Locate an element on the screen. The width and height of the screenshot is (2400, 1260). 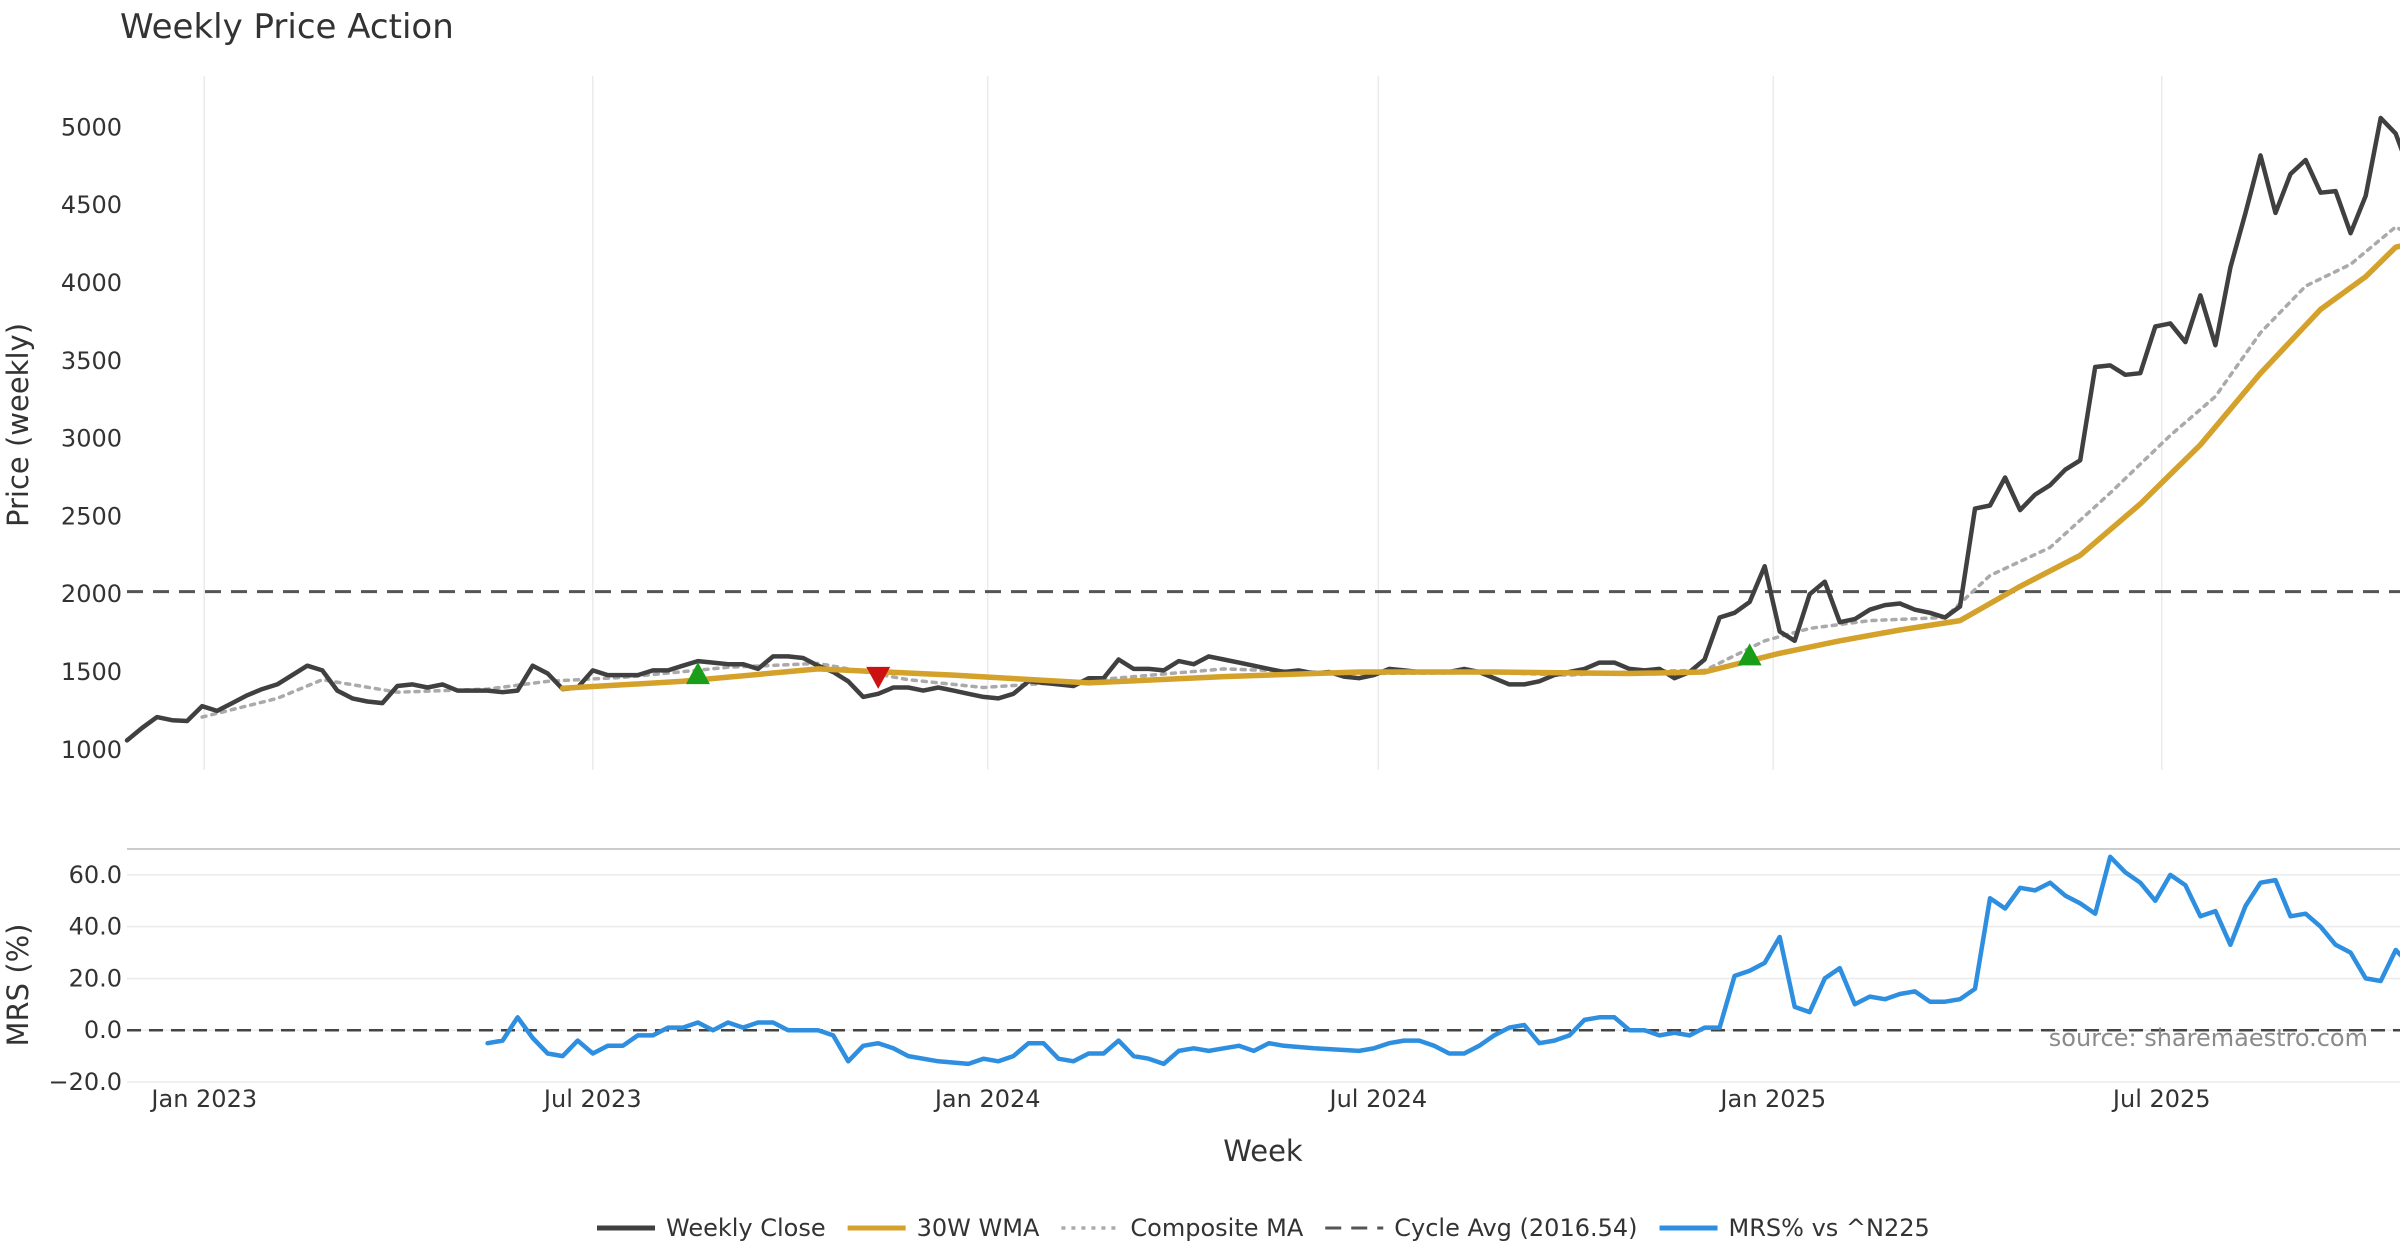
price-y-axis-label: Price (weekly) is located at coordinates (18, 425).